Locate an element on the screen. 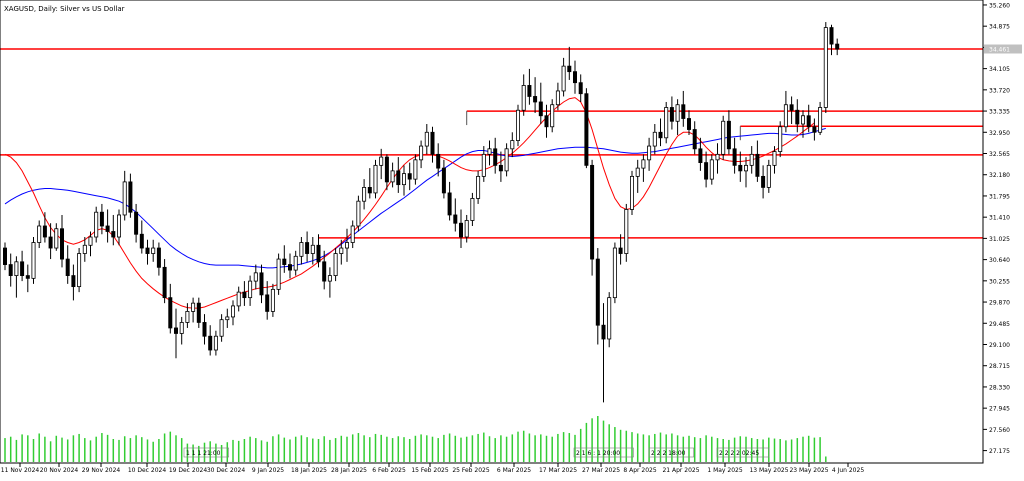  event-annotation: 1 1 1 21:00 is located at coordinates (206, 452).